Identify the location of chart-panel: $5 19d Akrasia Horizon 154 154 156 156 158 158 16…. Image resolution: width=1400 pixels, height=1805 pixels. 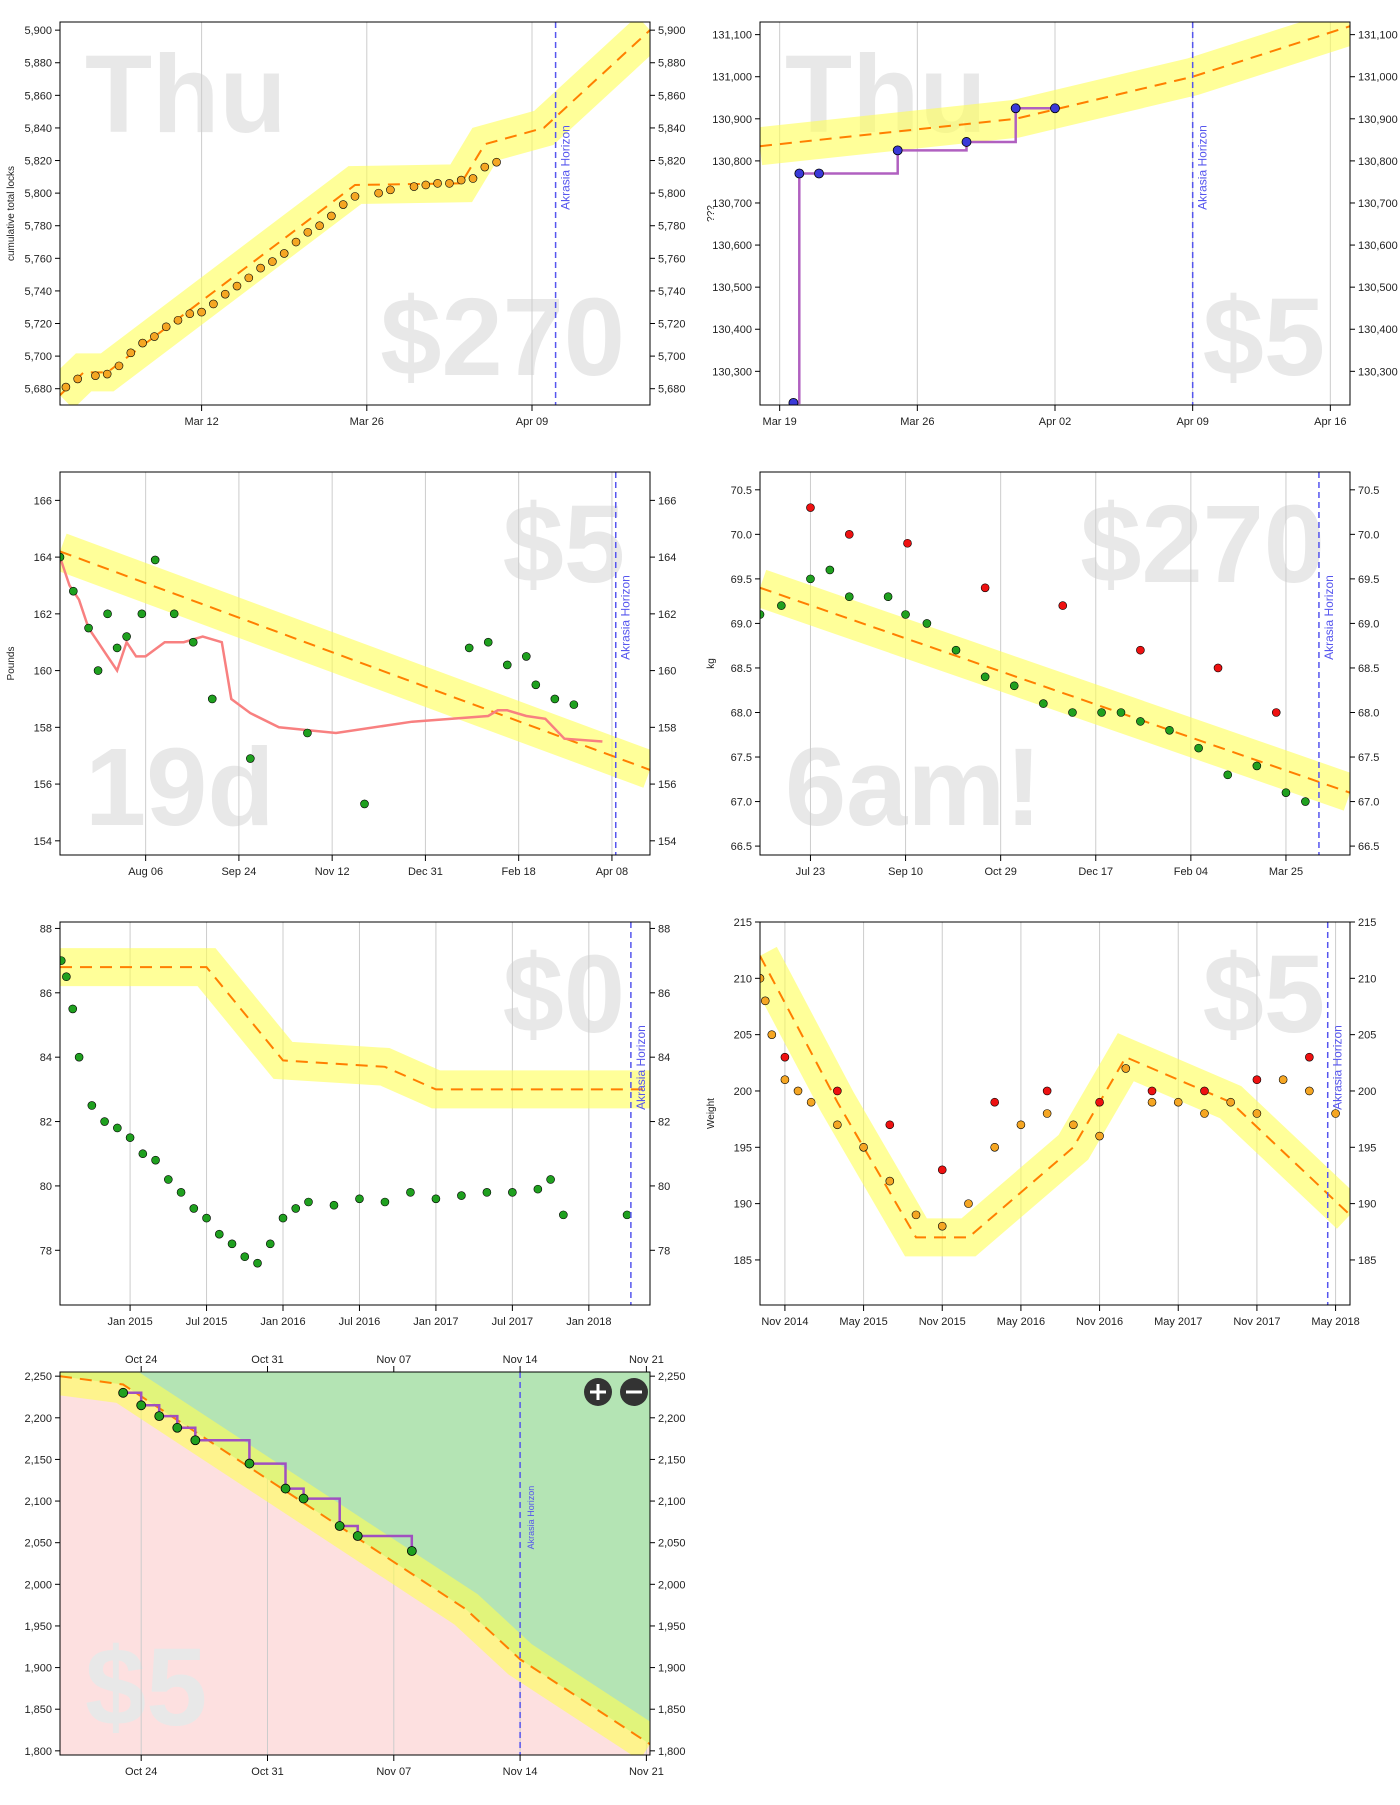
(341, 674).